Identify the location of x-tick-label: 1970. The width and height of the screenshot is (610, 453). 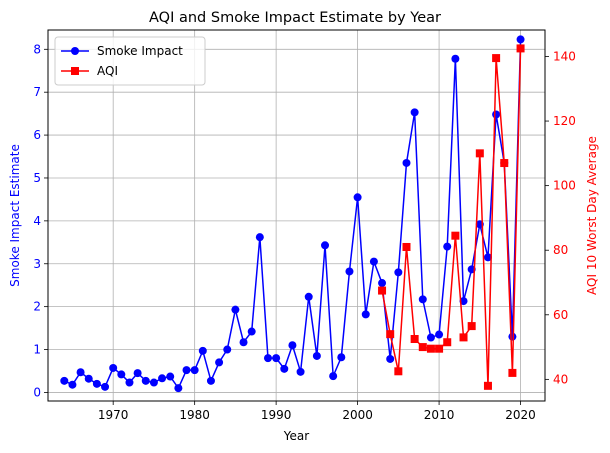
(113, 415).